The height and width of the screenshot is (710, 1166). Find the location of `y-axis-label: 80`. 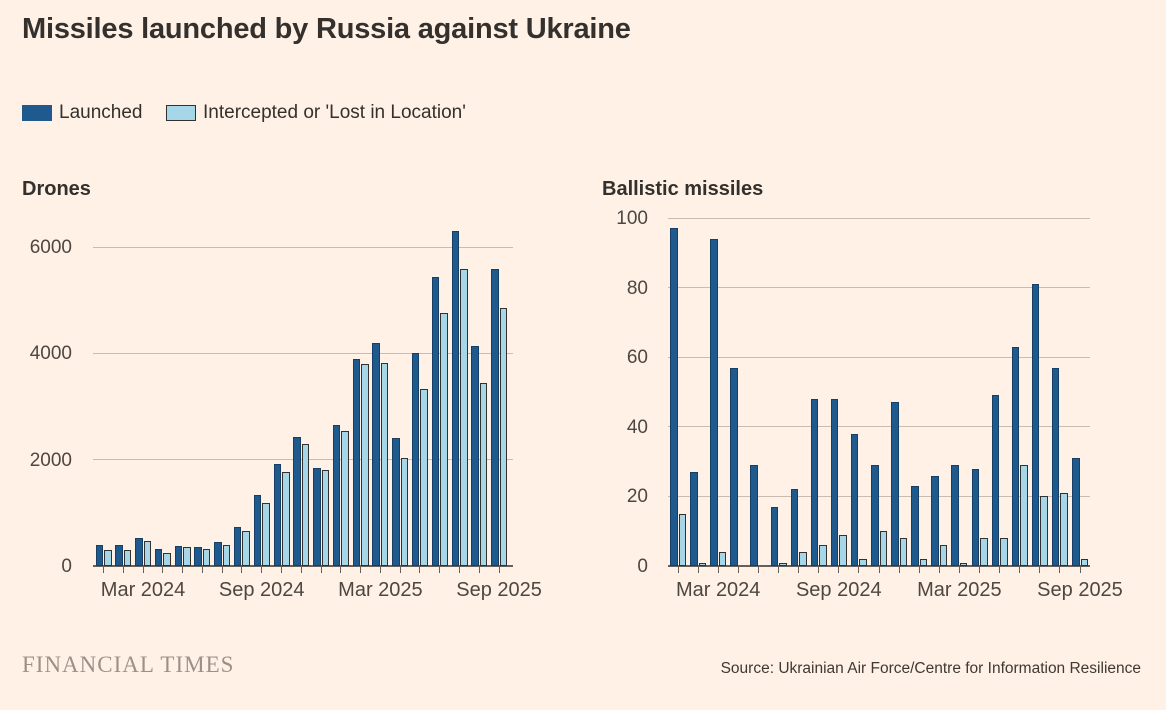

y-axis-label: 80 is located at coordinates (637, 288).